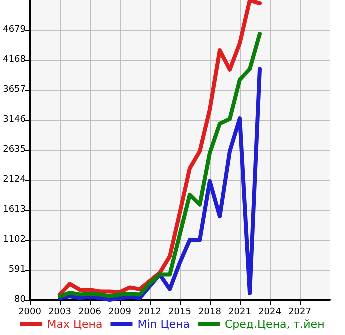  I want to click on x-tick-label: 2003, so click(60, 313).